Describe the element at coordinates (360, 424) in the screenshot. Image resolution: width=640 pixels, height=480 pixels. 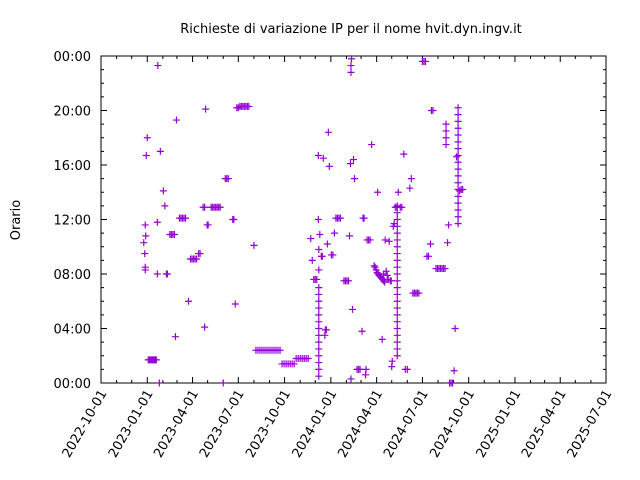
I see `x-tick-label: 2024-04-01` at that location.